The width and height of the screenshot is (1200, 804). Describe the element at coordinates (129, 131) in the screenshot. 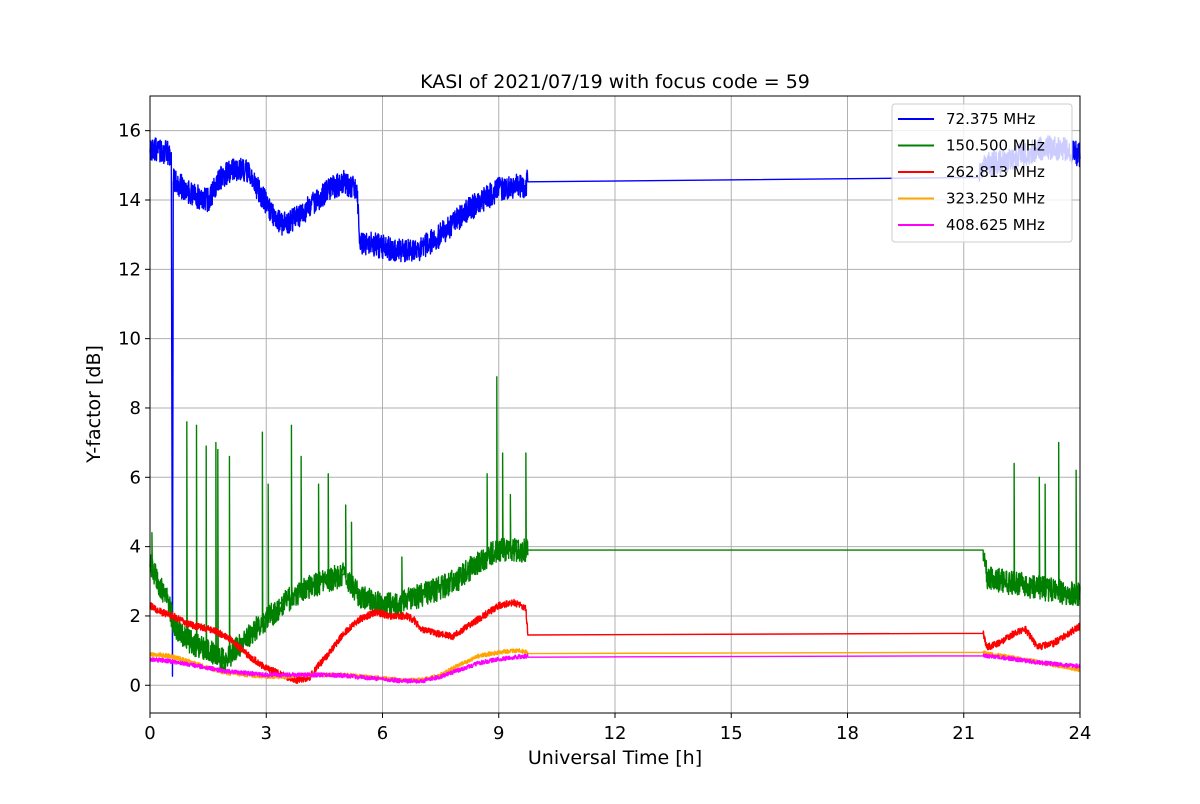

I see `y-tick-label: 16` at that location.